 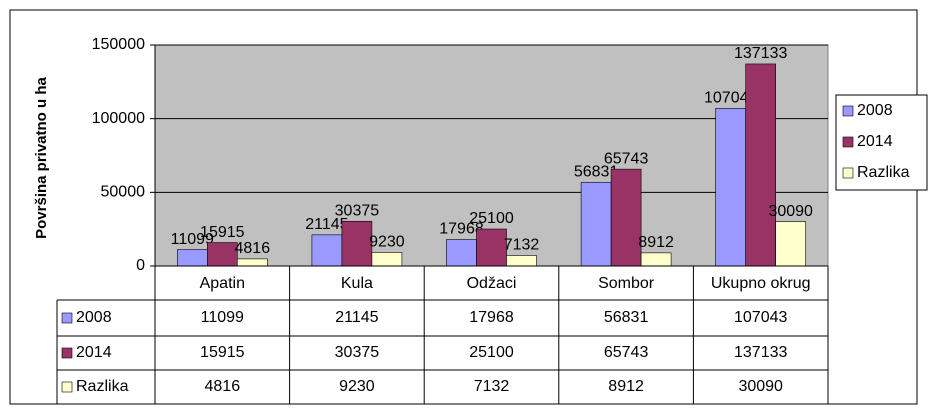 What do you see at coordinates (41, 157) in the screenshot?
I see `y-axis-label: Površina privatno u ha` at bounding box center [41, 157].